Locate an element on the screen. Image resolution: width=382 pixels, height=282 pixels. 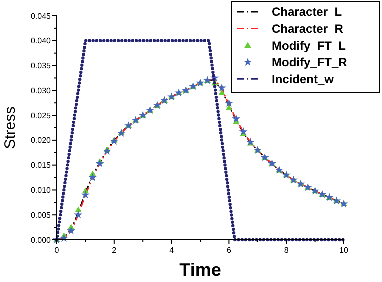
x-tick-label: 8 is located at coordinates (287, 250).